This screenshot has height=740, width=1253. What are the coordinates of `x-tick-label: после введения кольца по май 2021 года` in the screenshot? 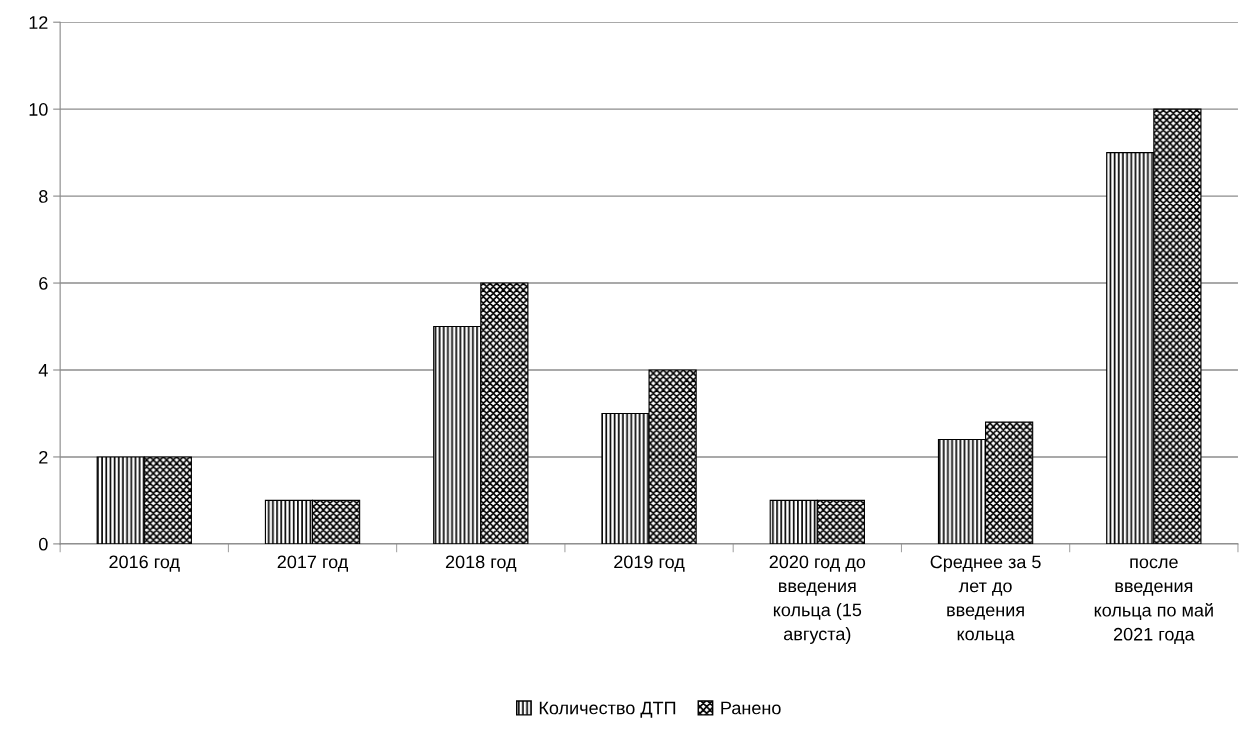 It's located at (1153, 601).